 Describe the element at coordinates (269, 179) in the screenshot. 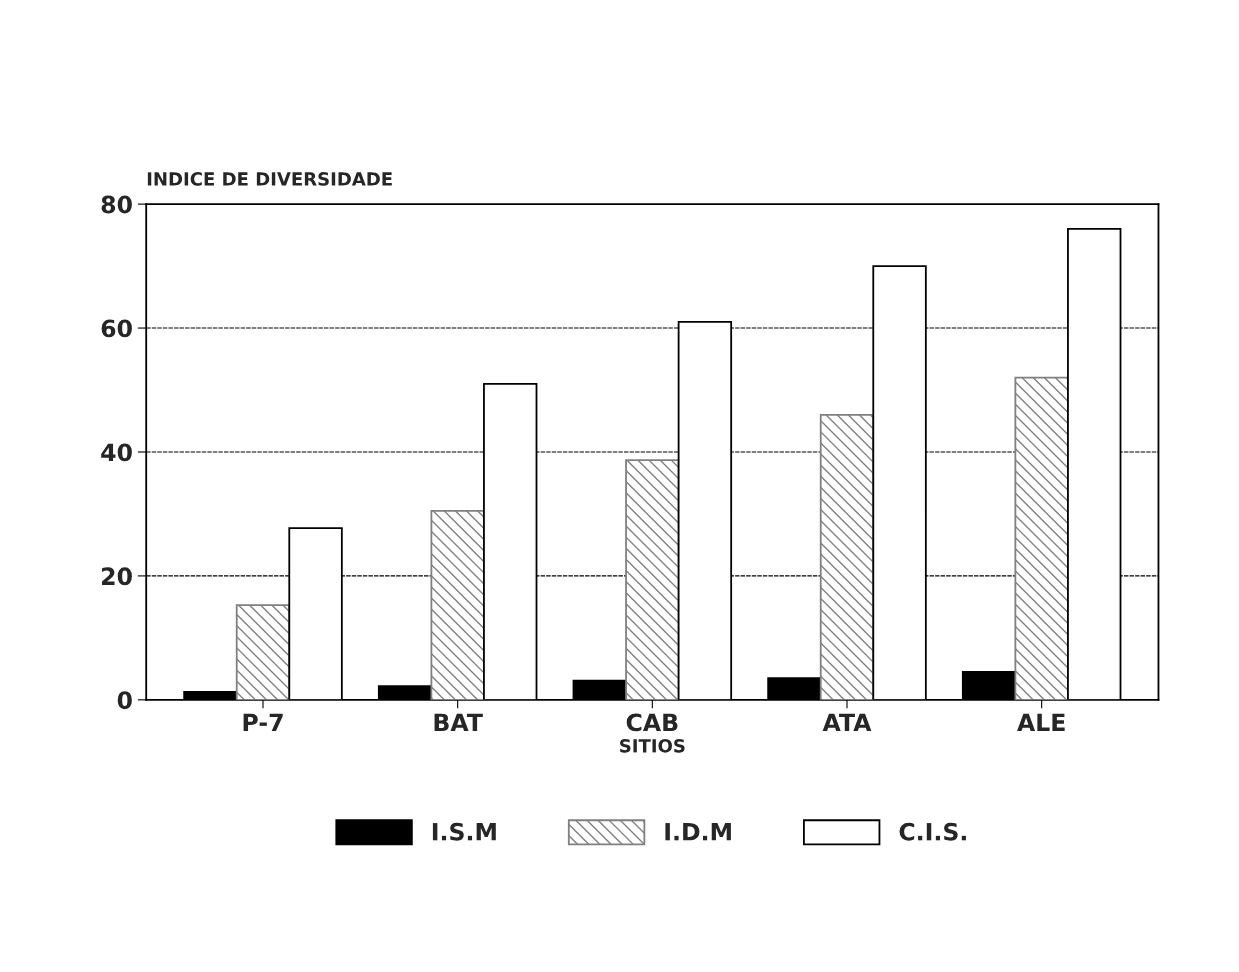

I see `y-axis-title: INDICE DE DIVERSIDADE` at that location.